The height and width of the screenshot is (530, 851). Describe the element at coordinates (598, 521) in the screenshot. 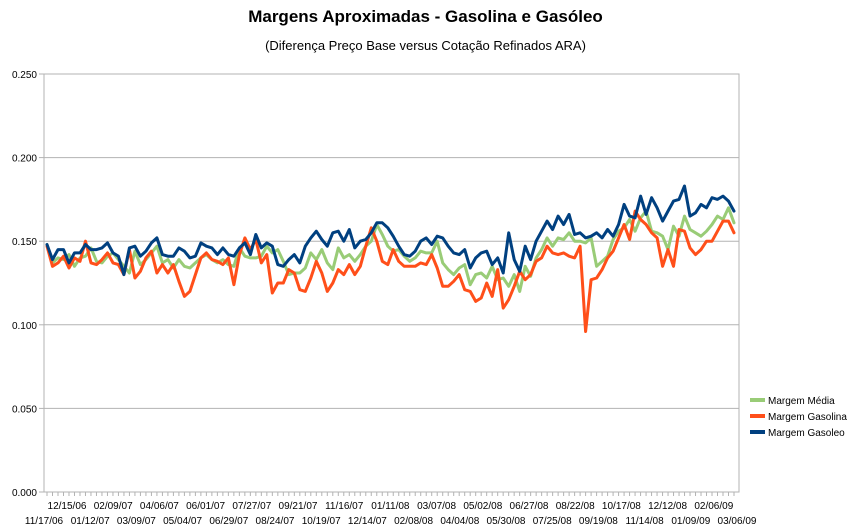

I see `x-tick-label: 09/19/08` at that location.